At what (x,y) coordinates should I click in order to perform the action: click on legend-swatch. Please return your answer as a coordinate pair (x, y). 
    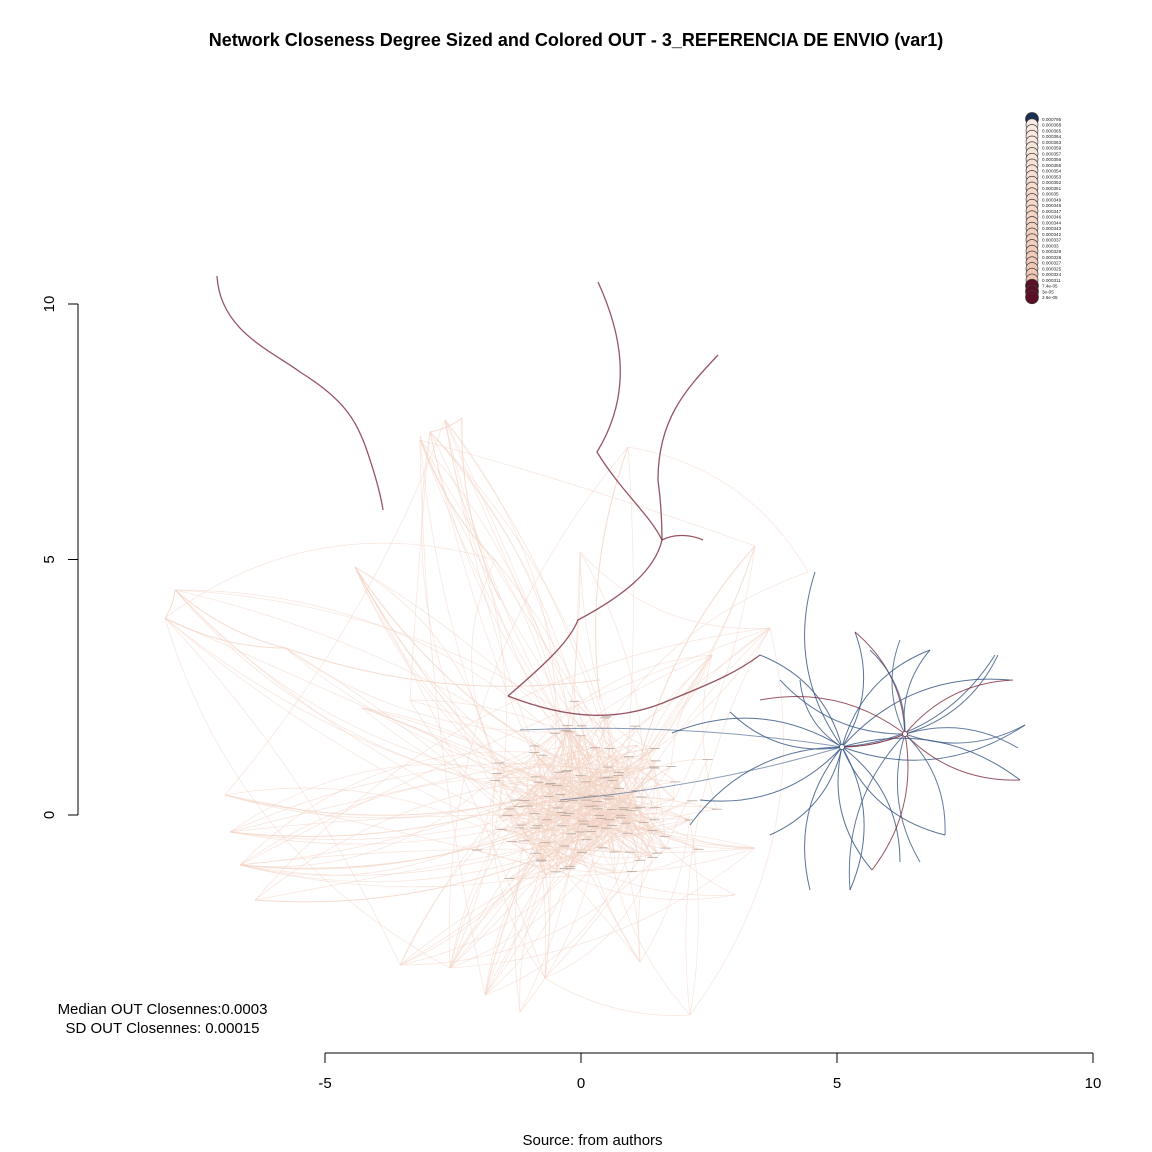
    Looking at the image, I should click on (1032, 297).